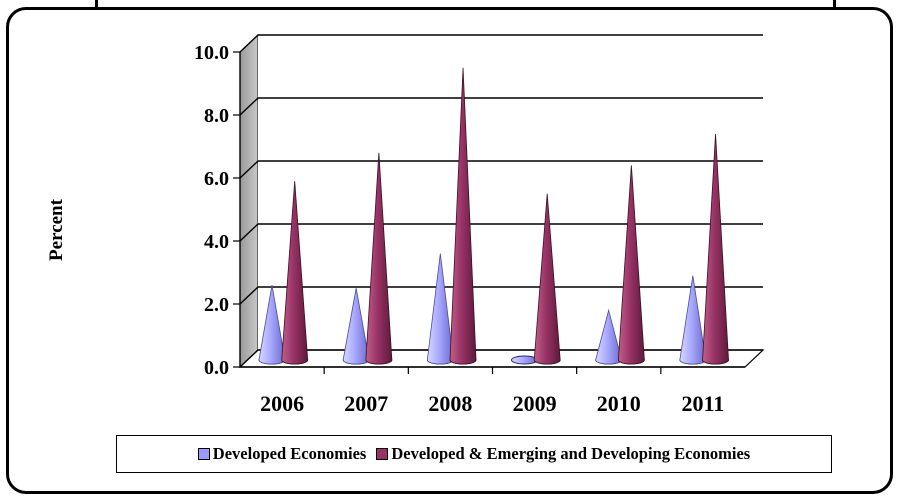  I want to click on y-tick-label: 8.0, so click(216, 116).